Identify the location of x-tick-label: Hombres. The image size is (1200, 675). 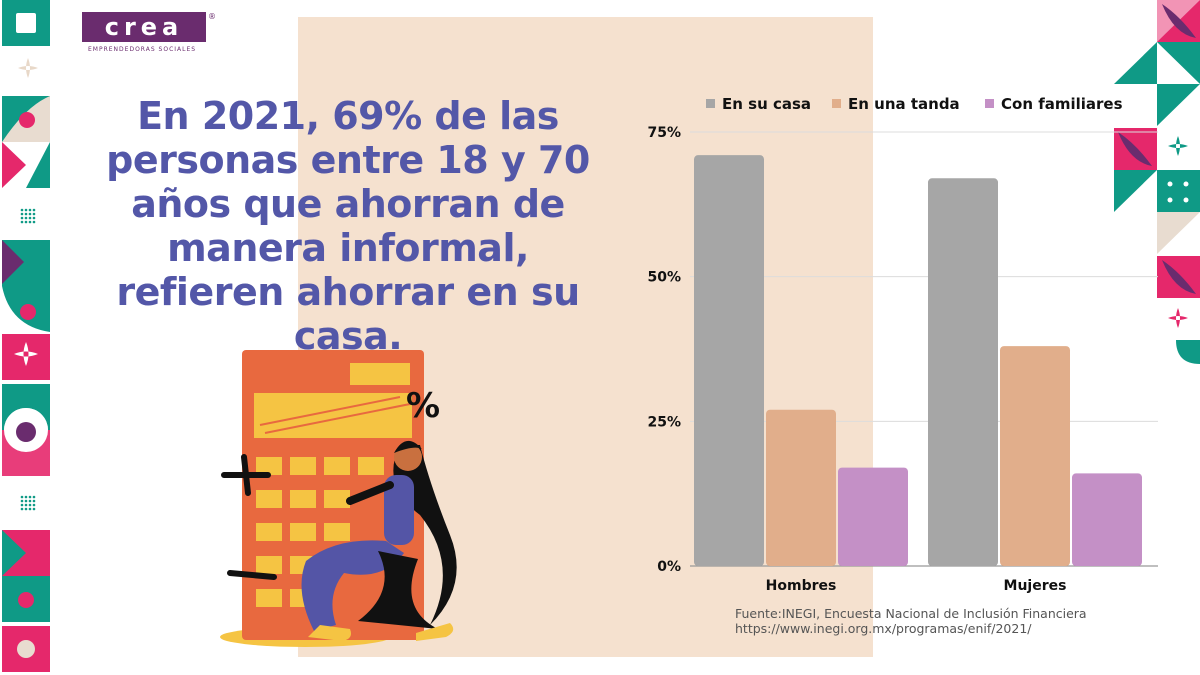
(801, 586).